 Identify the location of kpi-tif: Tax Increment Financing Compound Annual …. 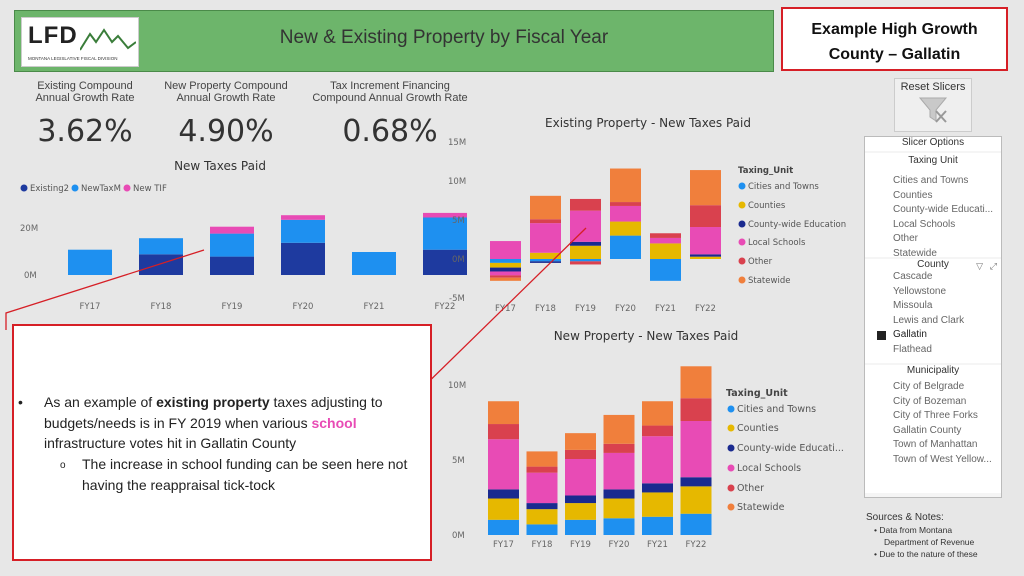
(390, 114).